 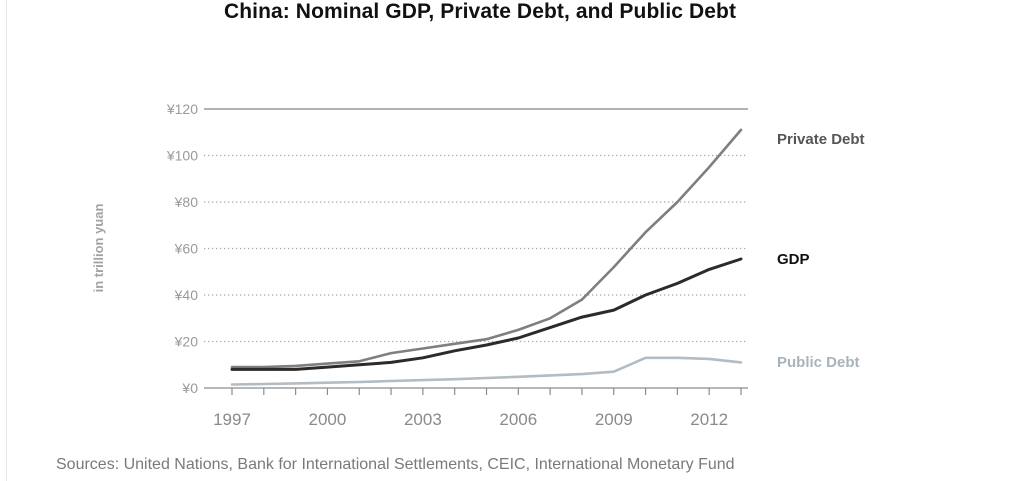 I want to click on x-tick-label: 2006, so click(x=518, y=419).